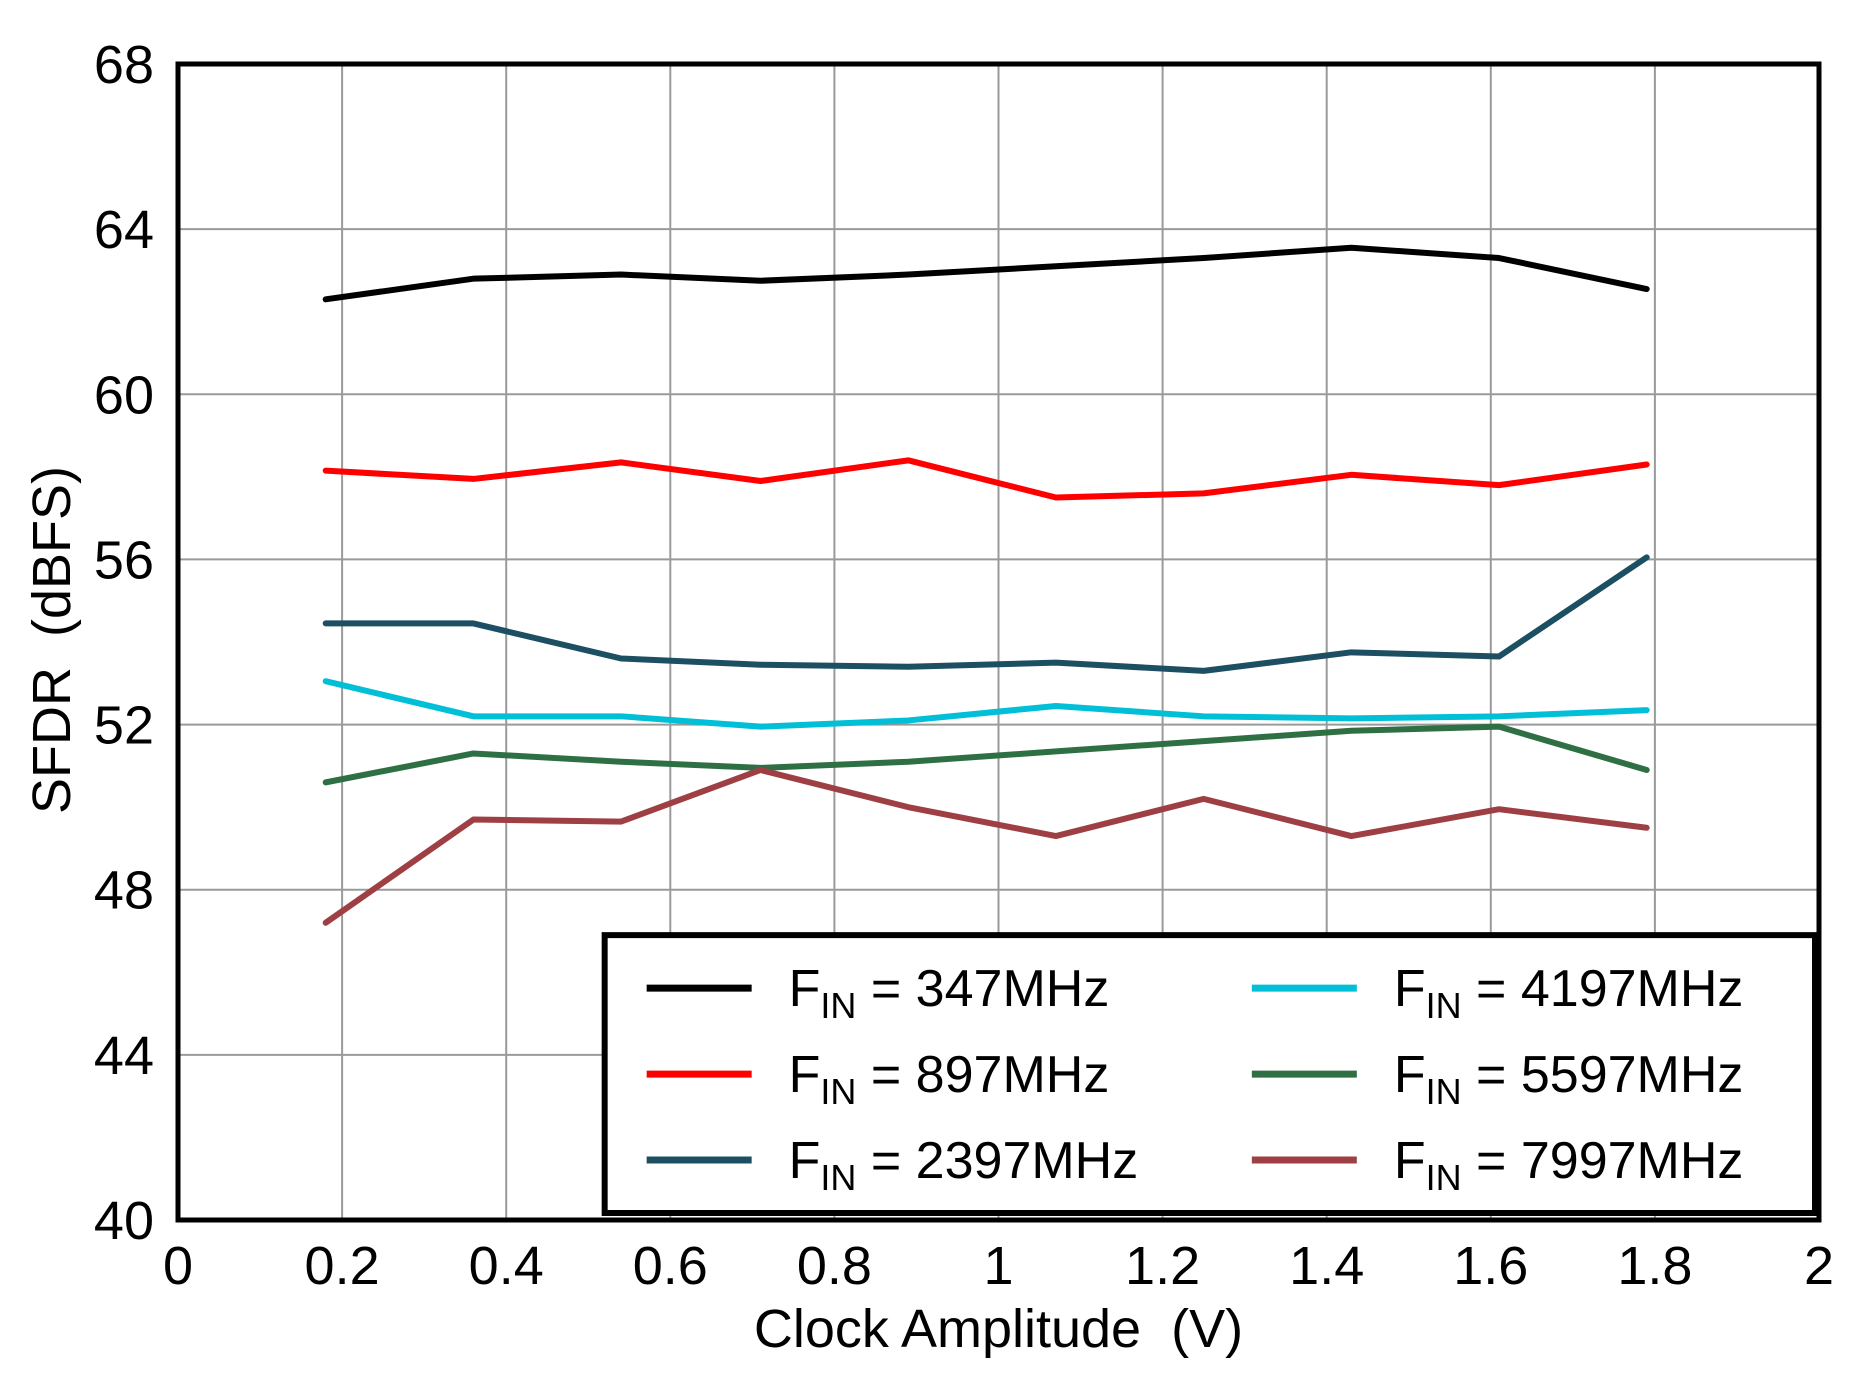 This screenshot has width=1851, height=1382. What do you see at coordinates (124, 230) in the screenshot?
I see `y-tick-label: 64` at bounding box center [124, 230].